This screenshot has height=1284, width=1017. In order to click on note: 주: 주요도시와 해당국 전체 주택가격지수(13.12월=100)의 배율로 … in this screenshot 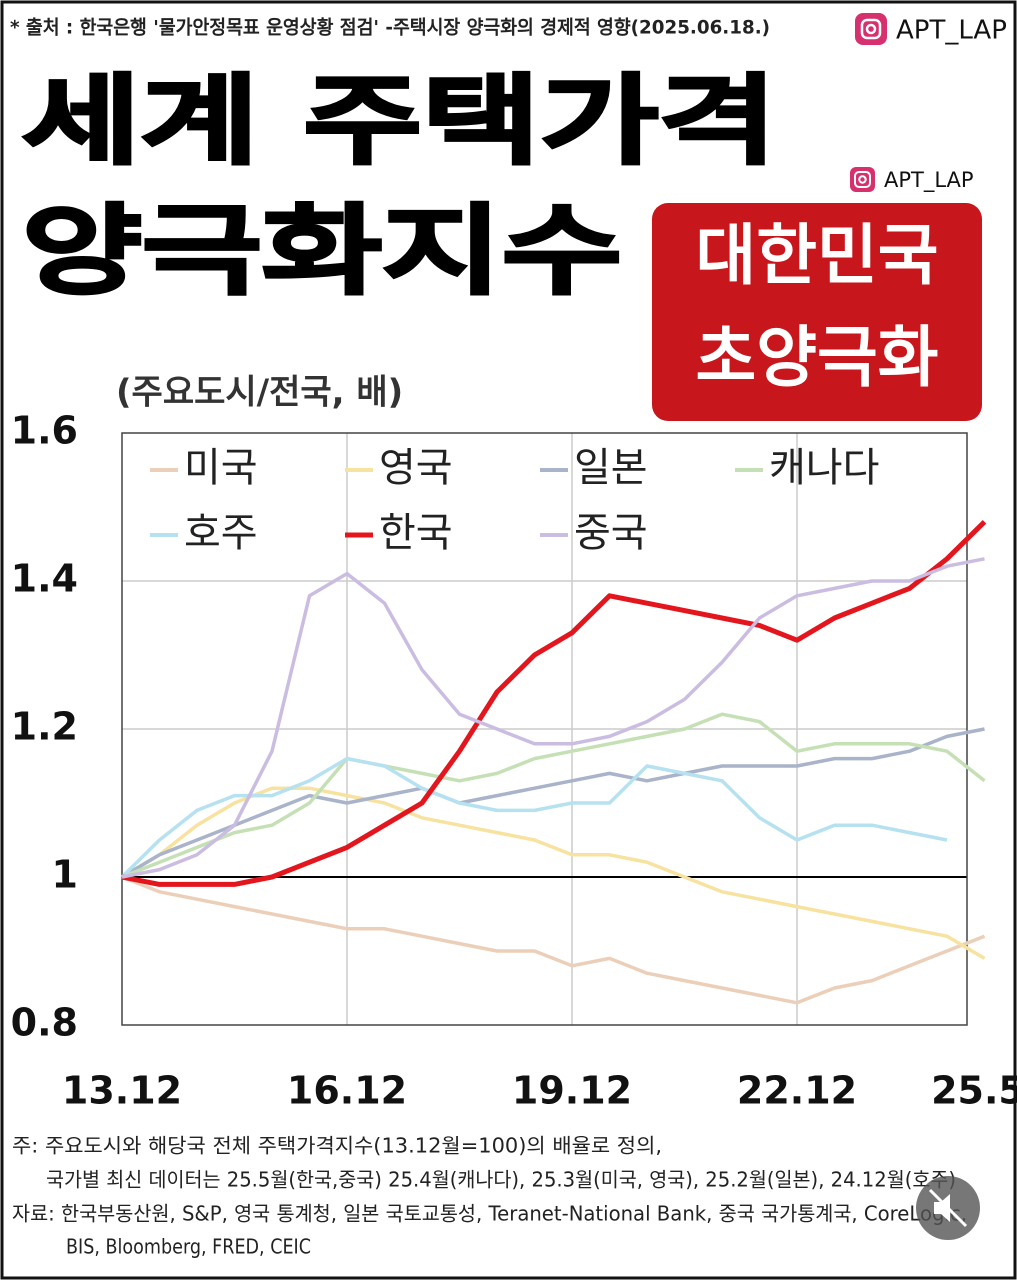, I will do `click(337, 1146)`.